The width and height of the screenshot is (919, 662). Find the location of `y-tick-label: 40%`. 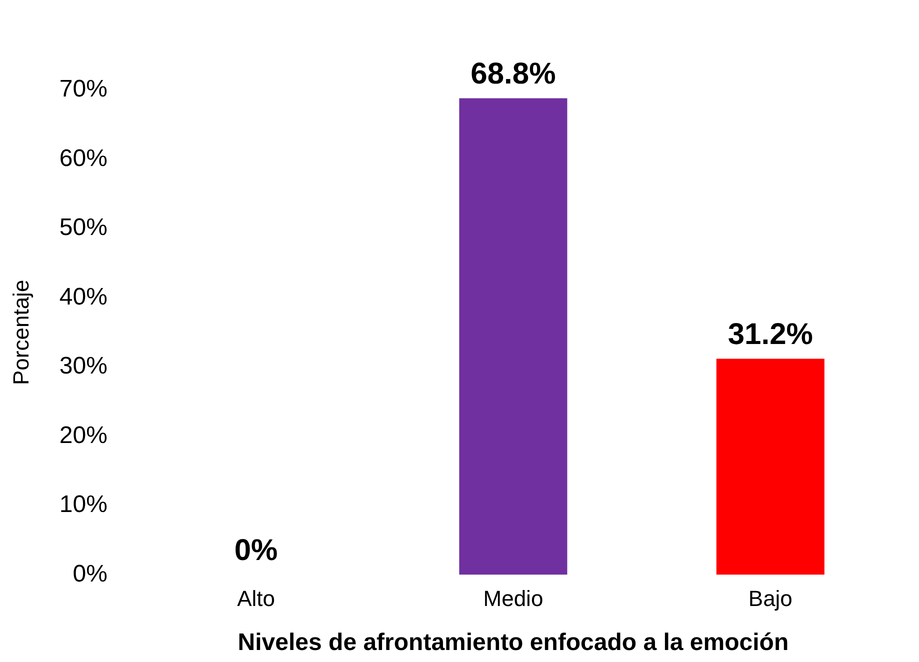

y-tick-label: 40% is located at coordinates (83, 296).